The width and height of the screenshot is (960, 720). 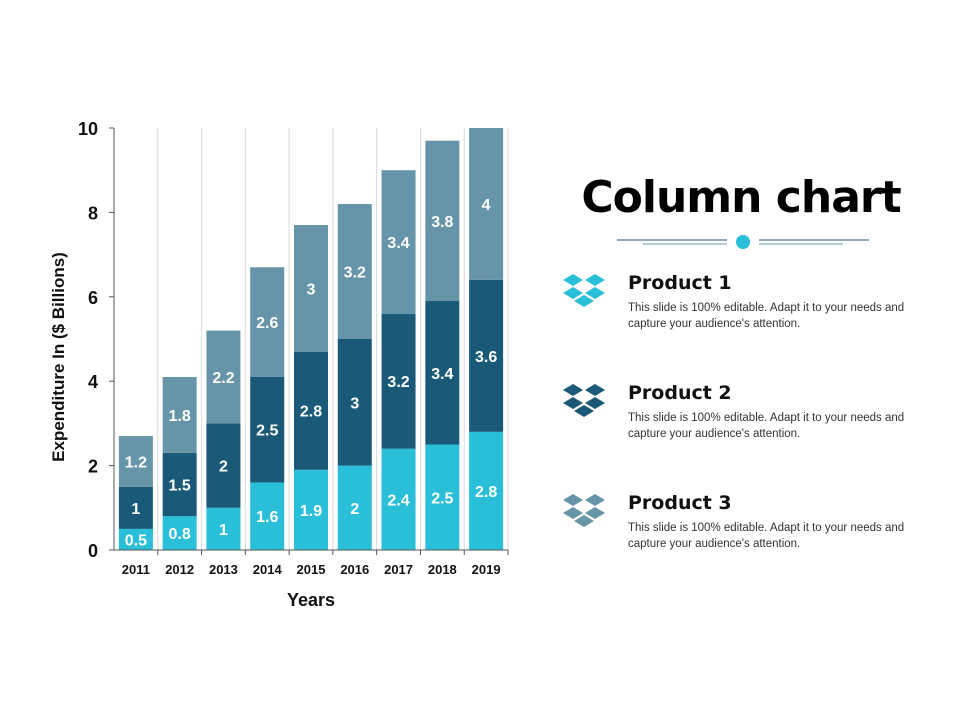 I want to click on y-tick-label: 4, so click(x=93, y=382).